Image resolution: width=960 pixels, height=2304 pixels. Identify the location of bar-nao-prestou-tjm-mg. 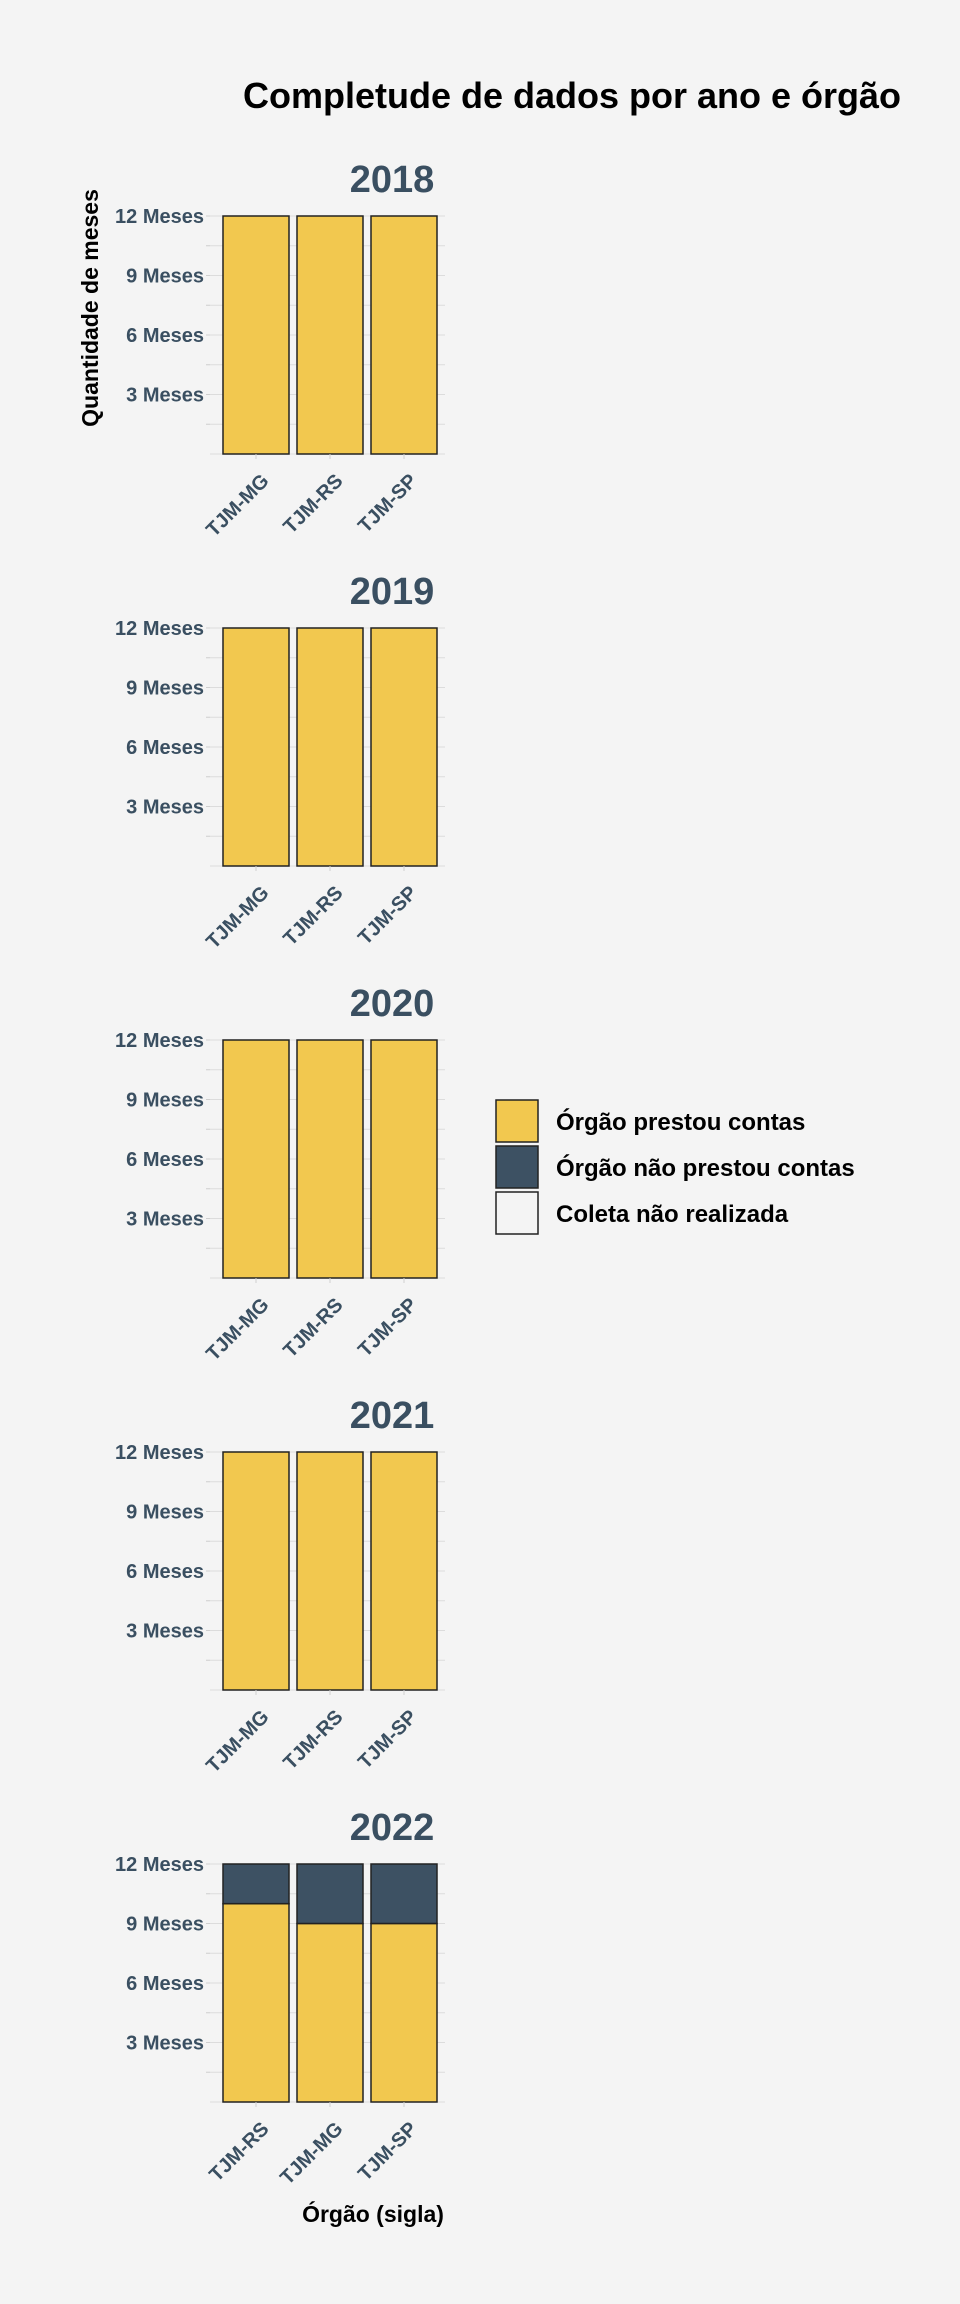
(330, 1894).